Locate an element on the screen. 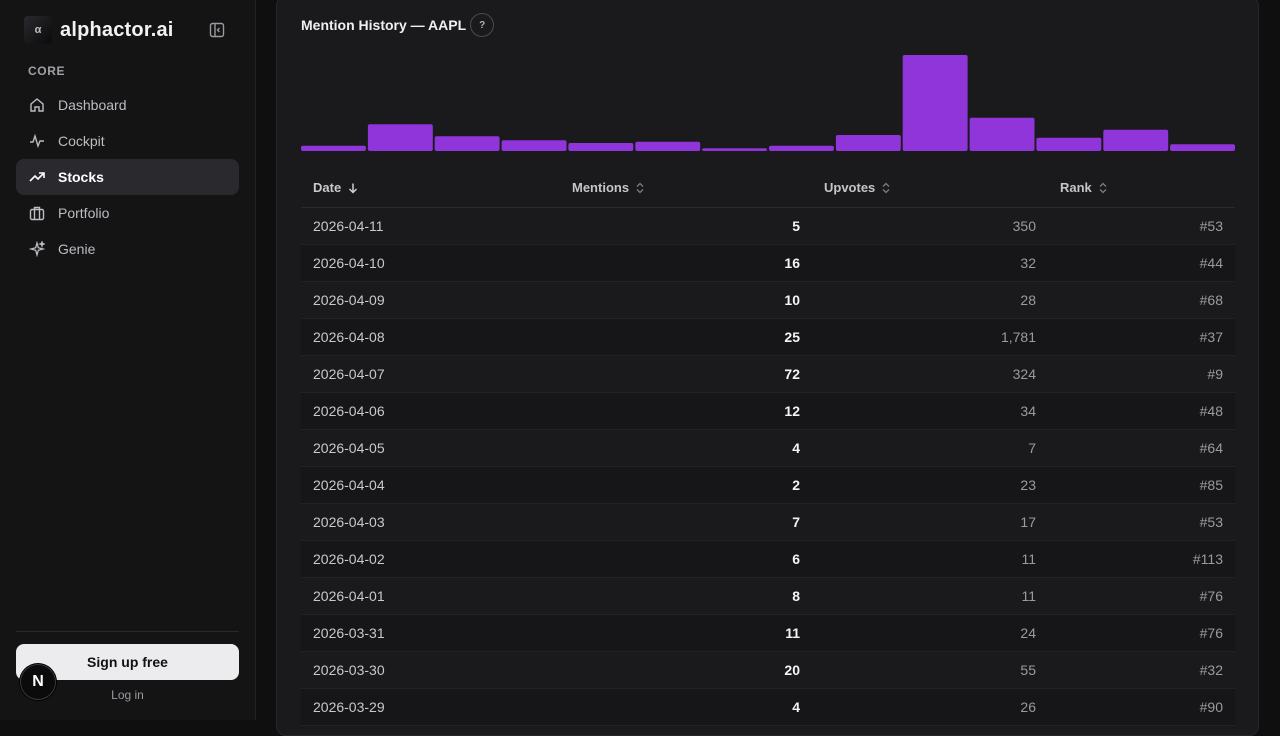 Image resolution: width=1280 pixels, height=736 pixels. table-row: 2026-04-03 7 17 #53 is located at coordinates (768, 522).